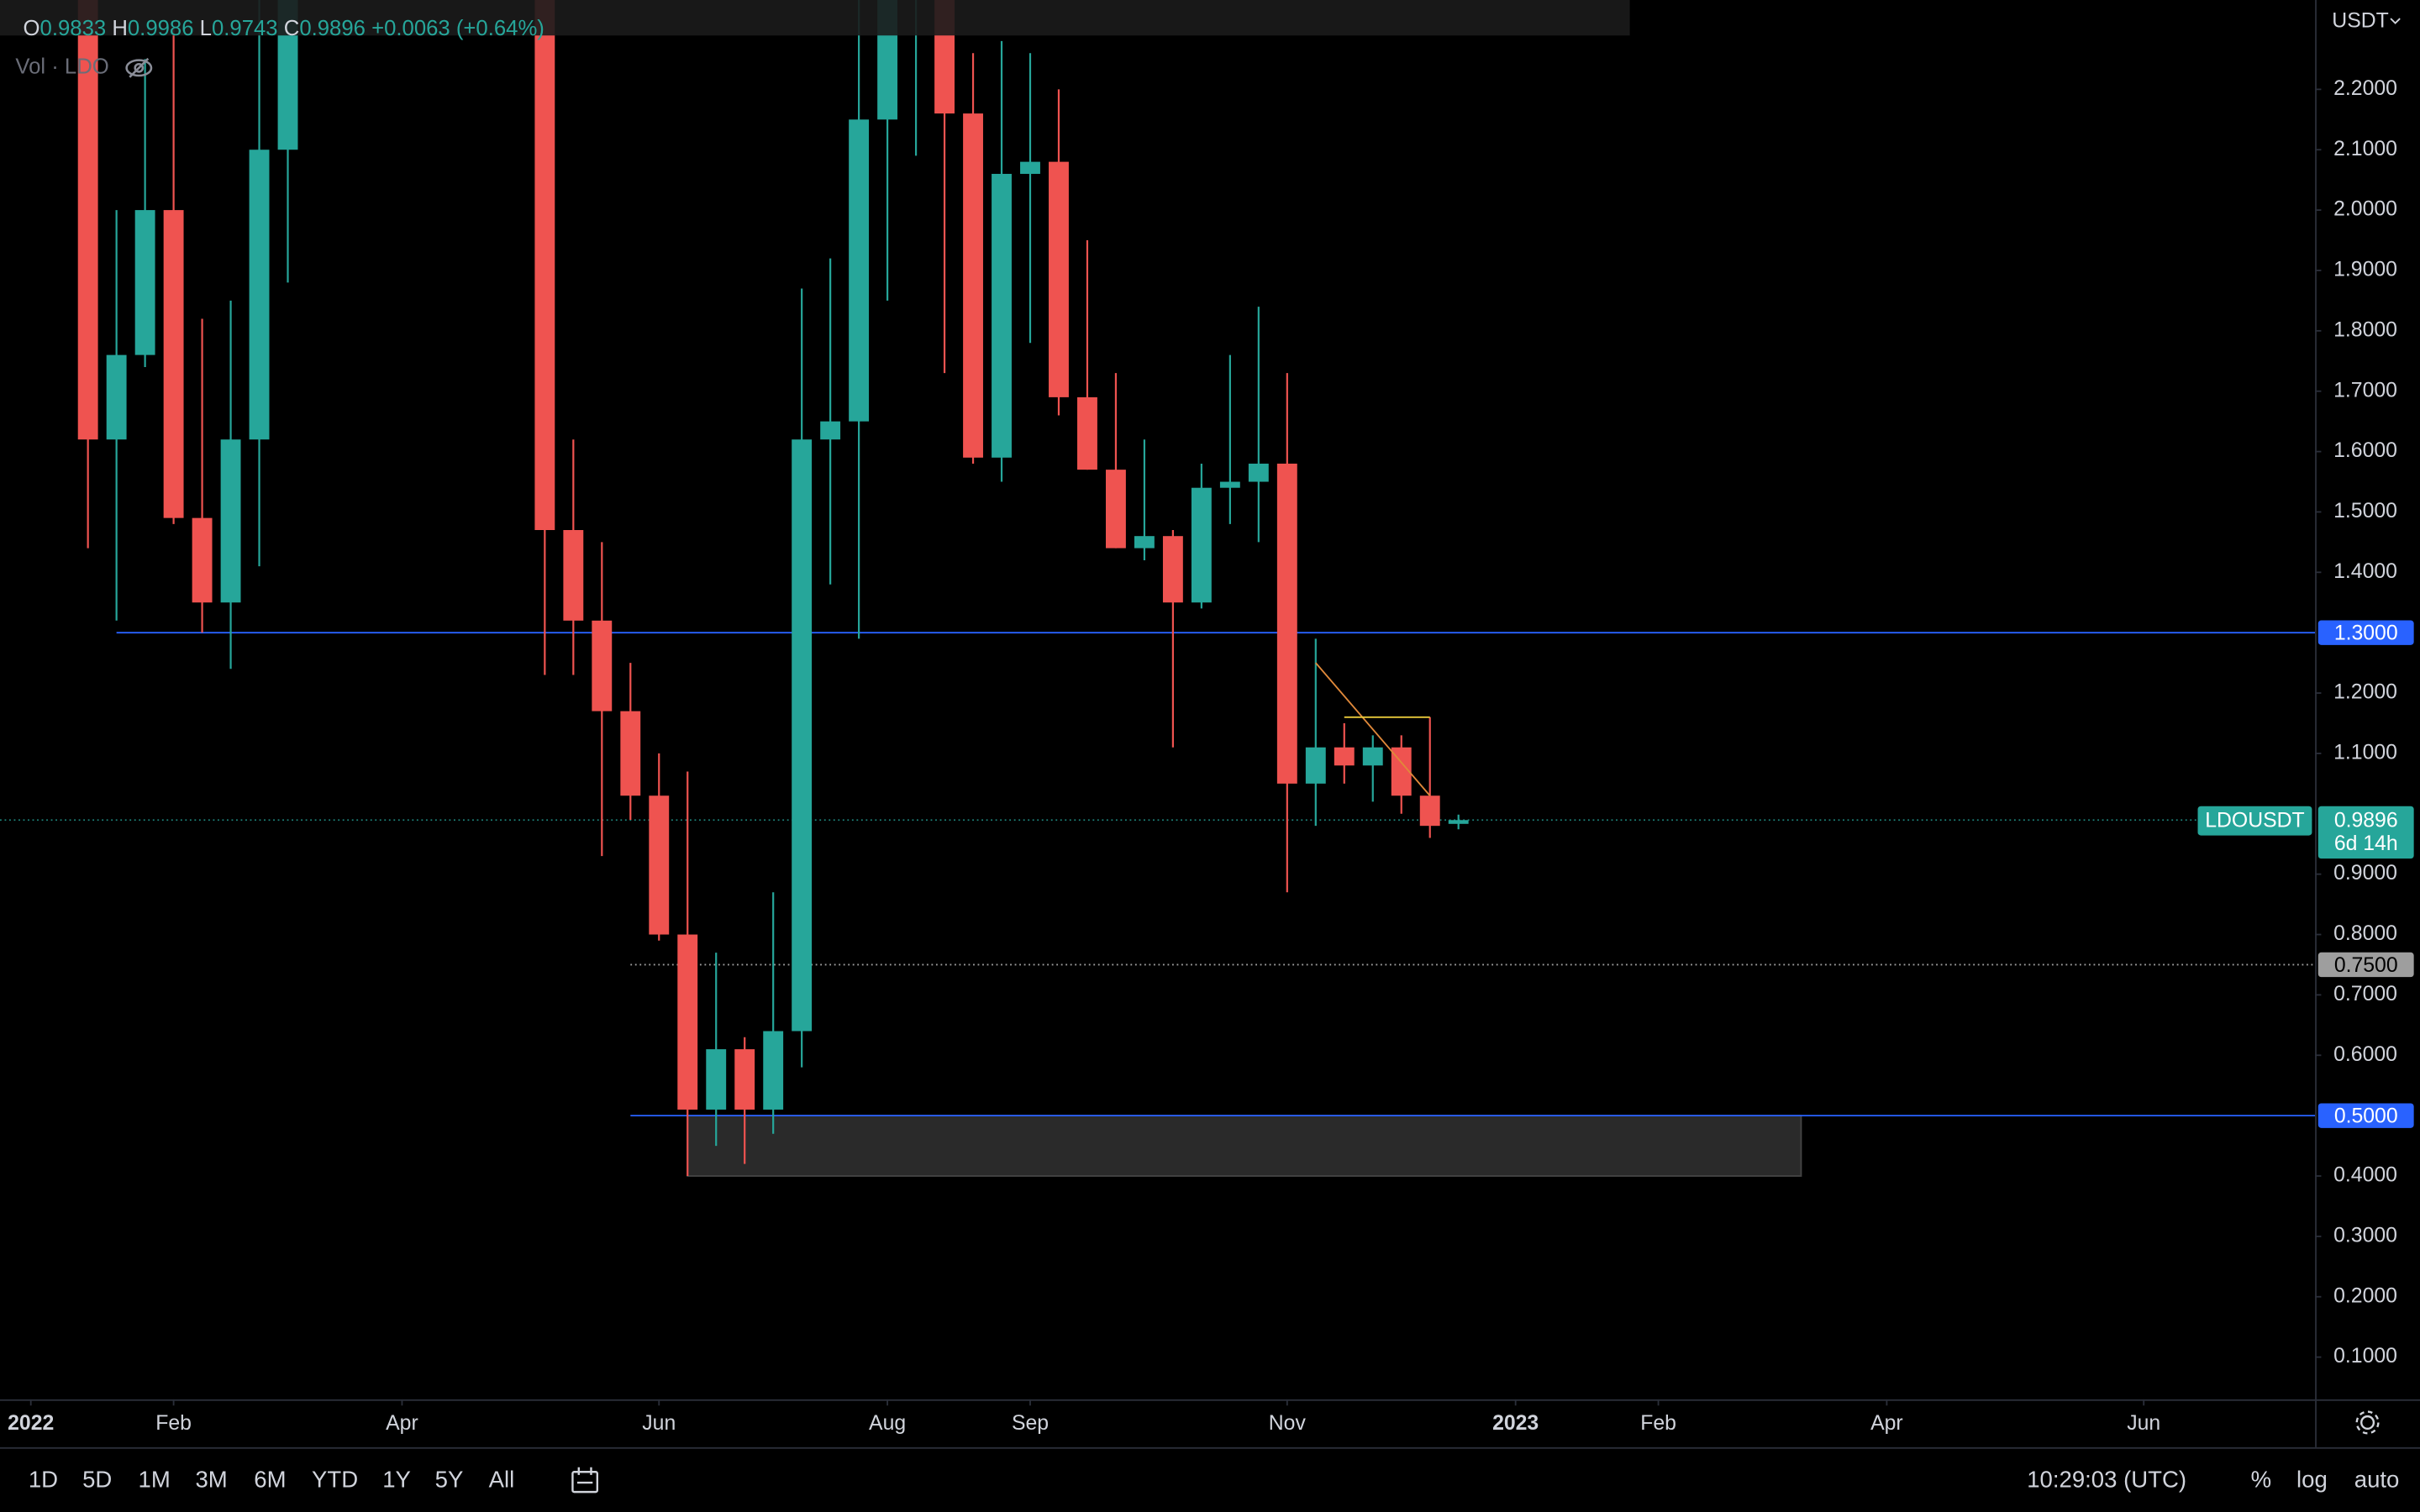 This screenshot has width=2420, height=1512. What do you see at coordinates (2365, 511) in the screenshot?
I see `y-tick-label: 1.5000` at bounding box center [2365, 511].